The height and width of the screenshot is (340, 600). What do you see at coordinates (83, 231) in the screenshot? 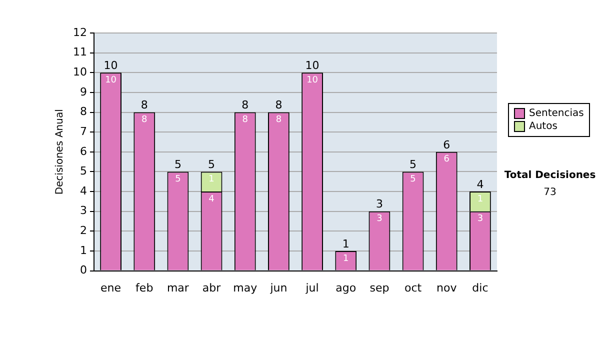
I see `y-tick-label: 2` at bounding box center [83, 231].